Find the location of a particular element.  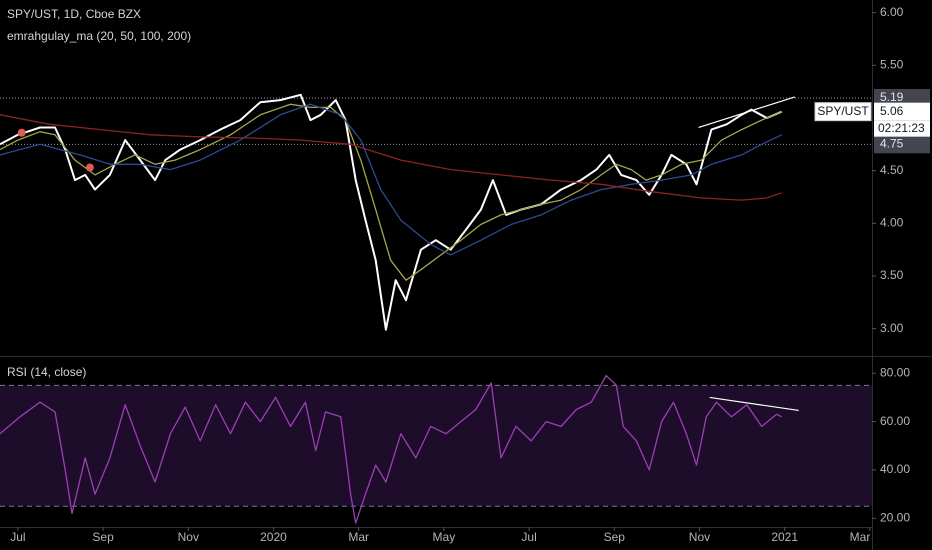

y-tick-label: 80.00 is located at coordinates (895, 372).